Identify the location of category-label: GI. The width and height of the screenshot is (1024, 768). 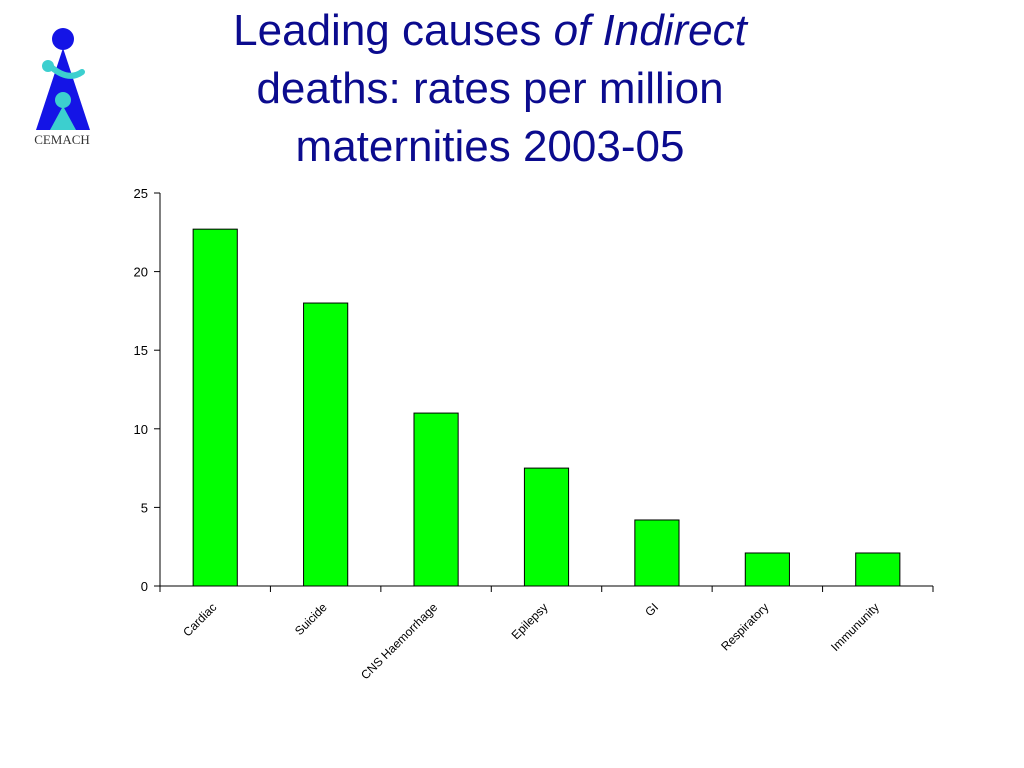
(651, 609).